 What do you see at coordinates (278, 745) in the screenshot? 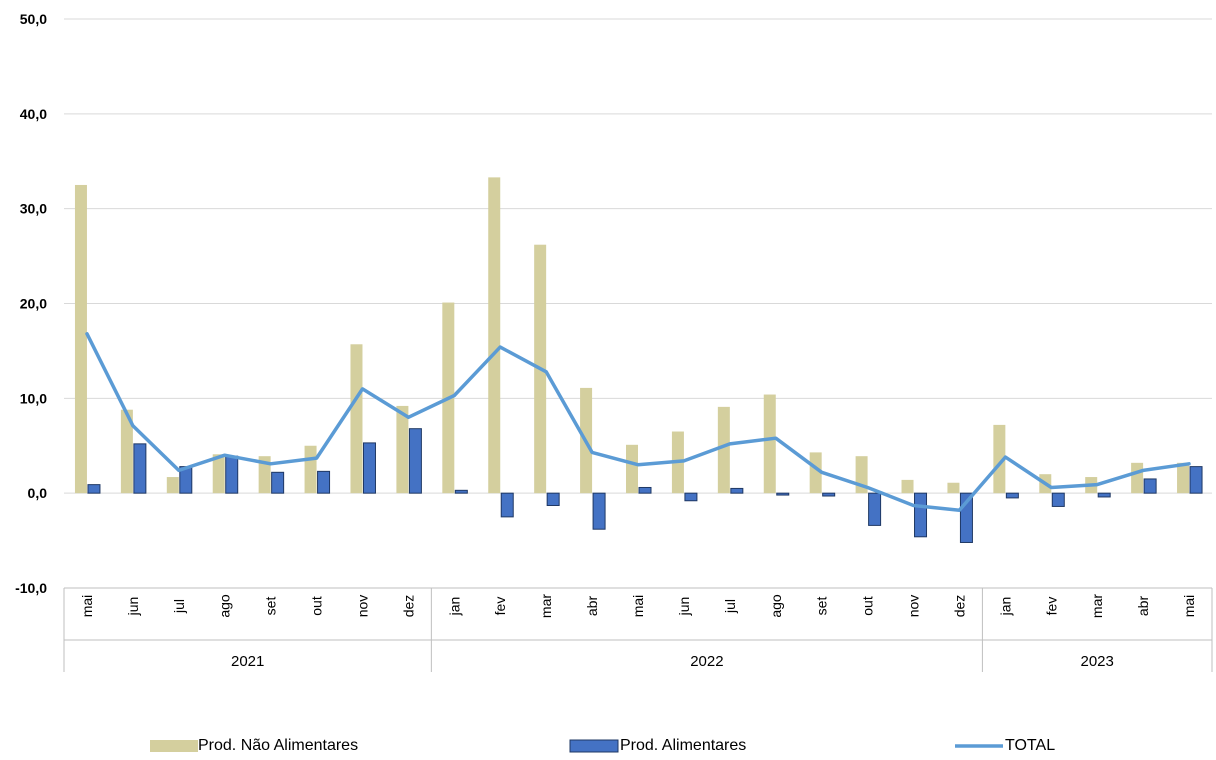
I see `legend-label-prod-nao-alimentares: Prod. Não Alimentares` at bounding box center [278, 745].